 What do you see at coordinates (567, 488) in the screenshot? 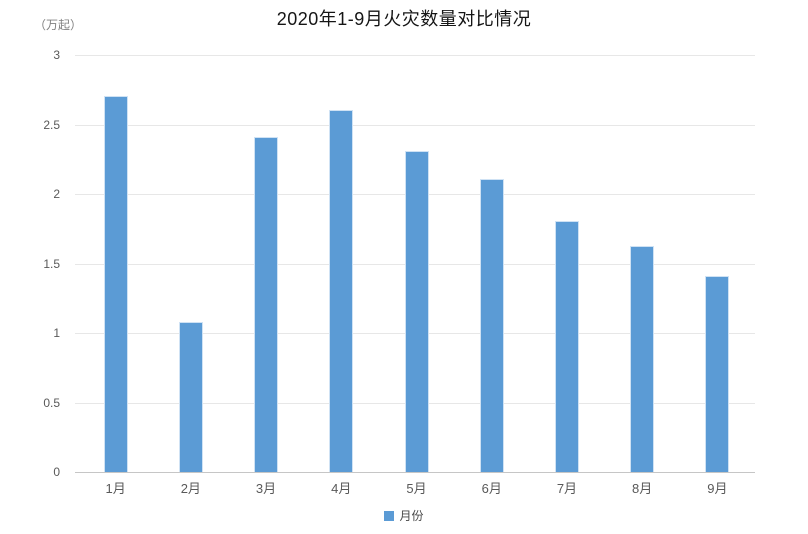
I see `x-axis-tick-label: 7月` at bounding box center [567, 488].